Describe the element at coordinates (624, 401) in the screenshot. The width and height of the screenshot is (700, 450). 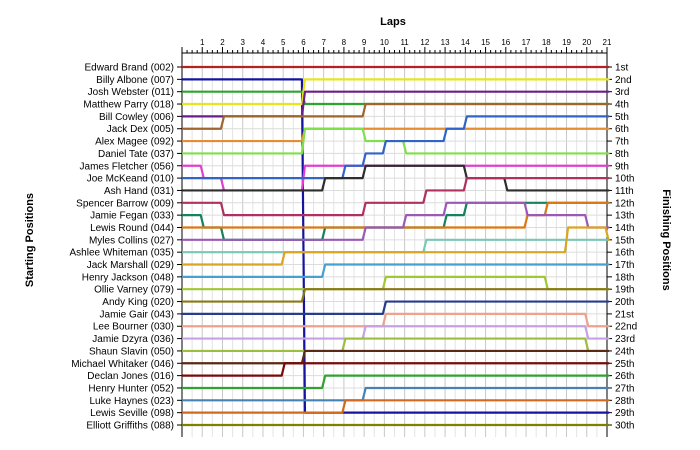
I see `finishing-position-label: 28th` at that location.